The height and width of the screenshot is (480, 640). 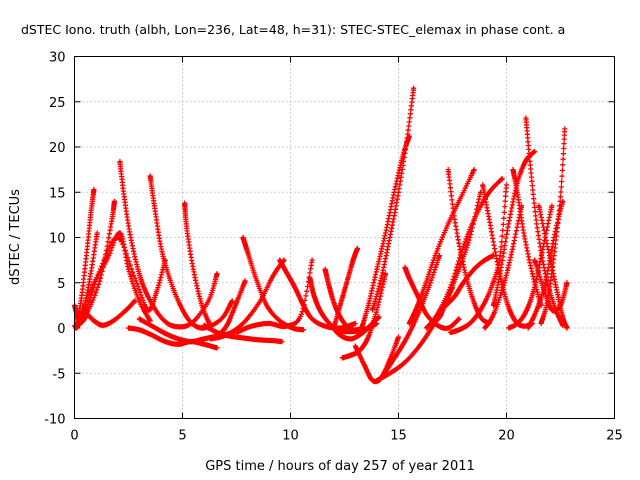 What do you see at coordinates (57, 193) in the screenshot?
I see `y-tick-label: 15` at bounding box center [57, 193].